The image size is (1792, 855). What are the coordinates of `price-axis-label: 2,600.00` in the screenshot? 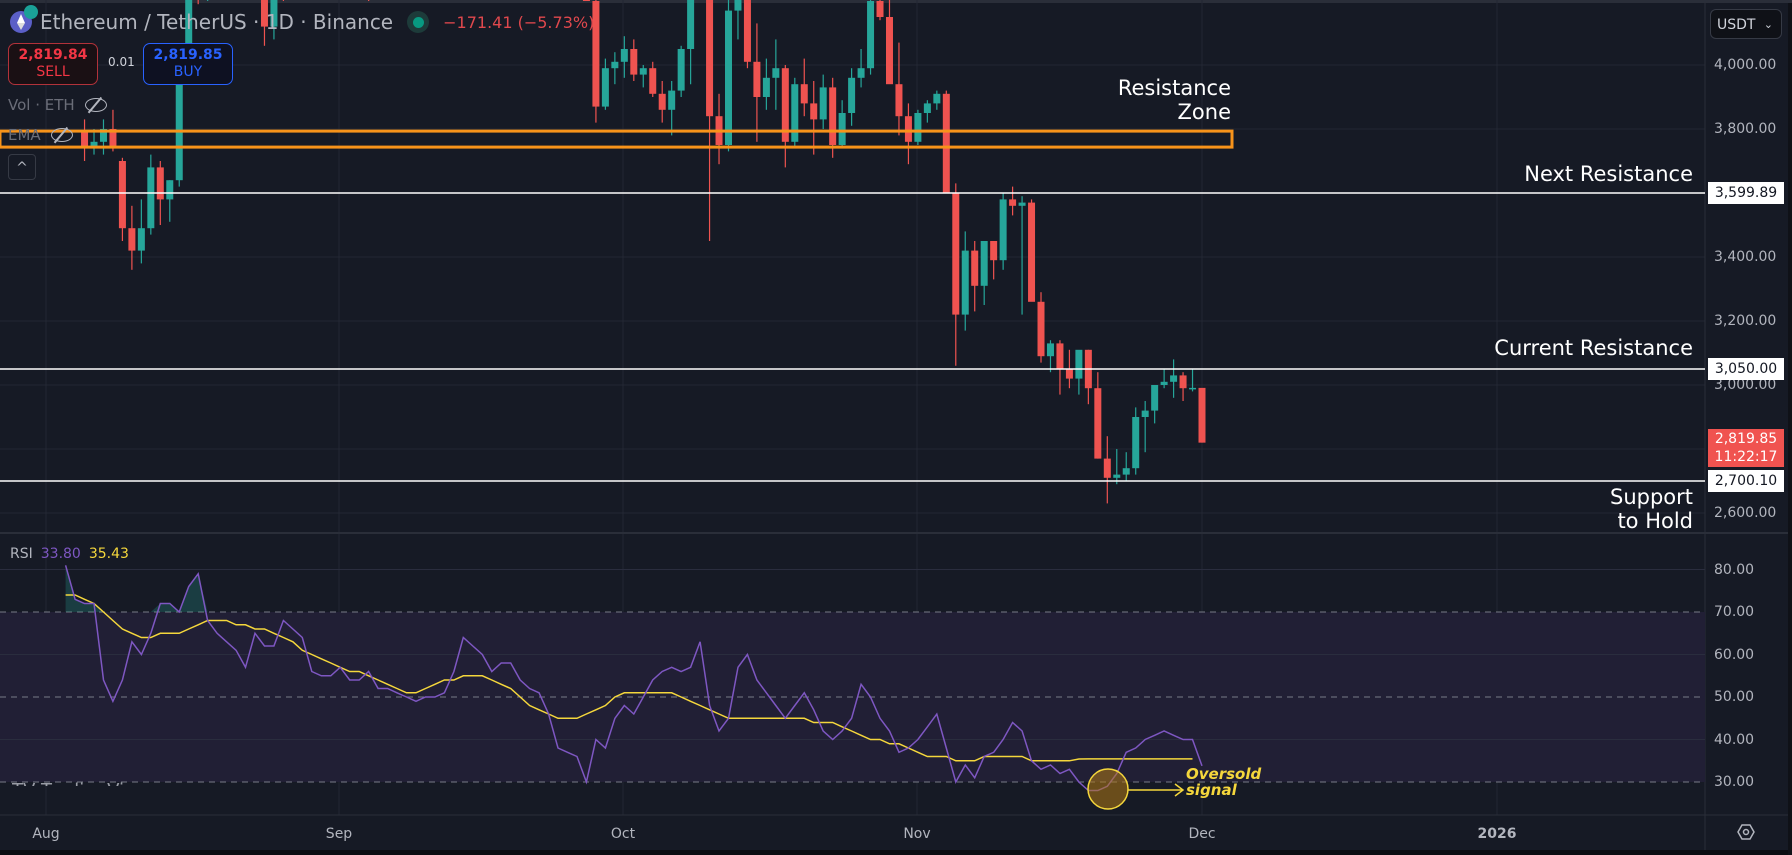 It's located at (1745, 513).